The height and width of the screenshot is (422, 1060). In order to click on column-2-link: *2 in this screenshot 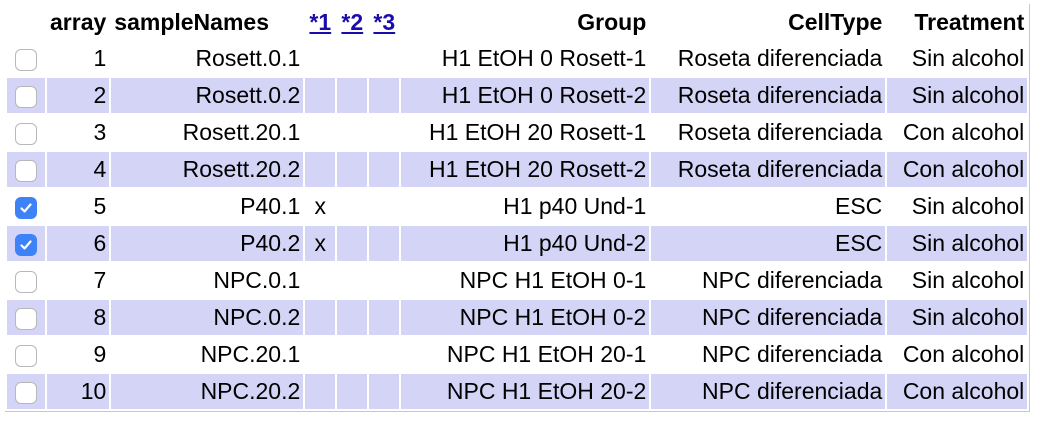, I will do `click(352, 22)`.